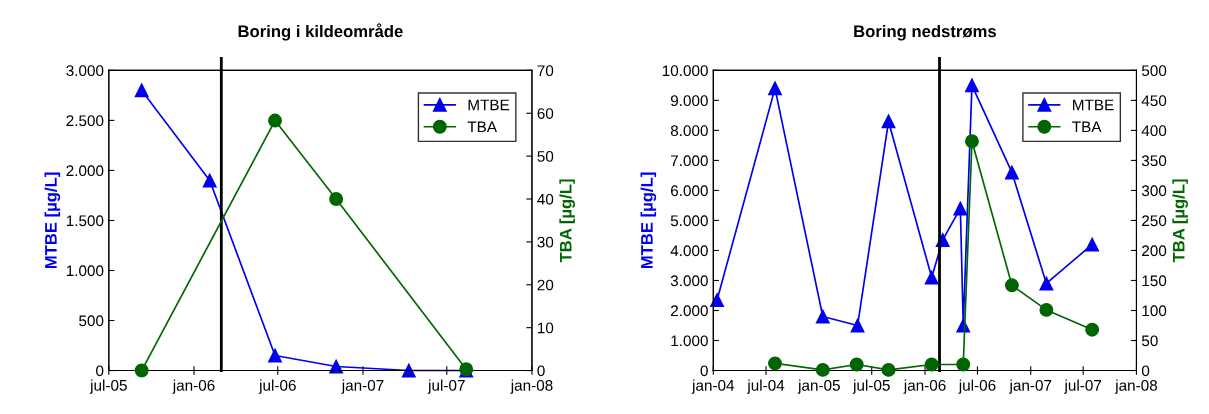 The image size is (1209, 414). What do you see at coordinates (545, 71) in the screenshot?
I see `y2-tick-label: 70` at bounding box center [545, 71].